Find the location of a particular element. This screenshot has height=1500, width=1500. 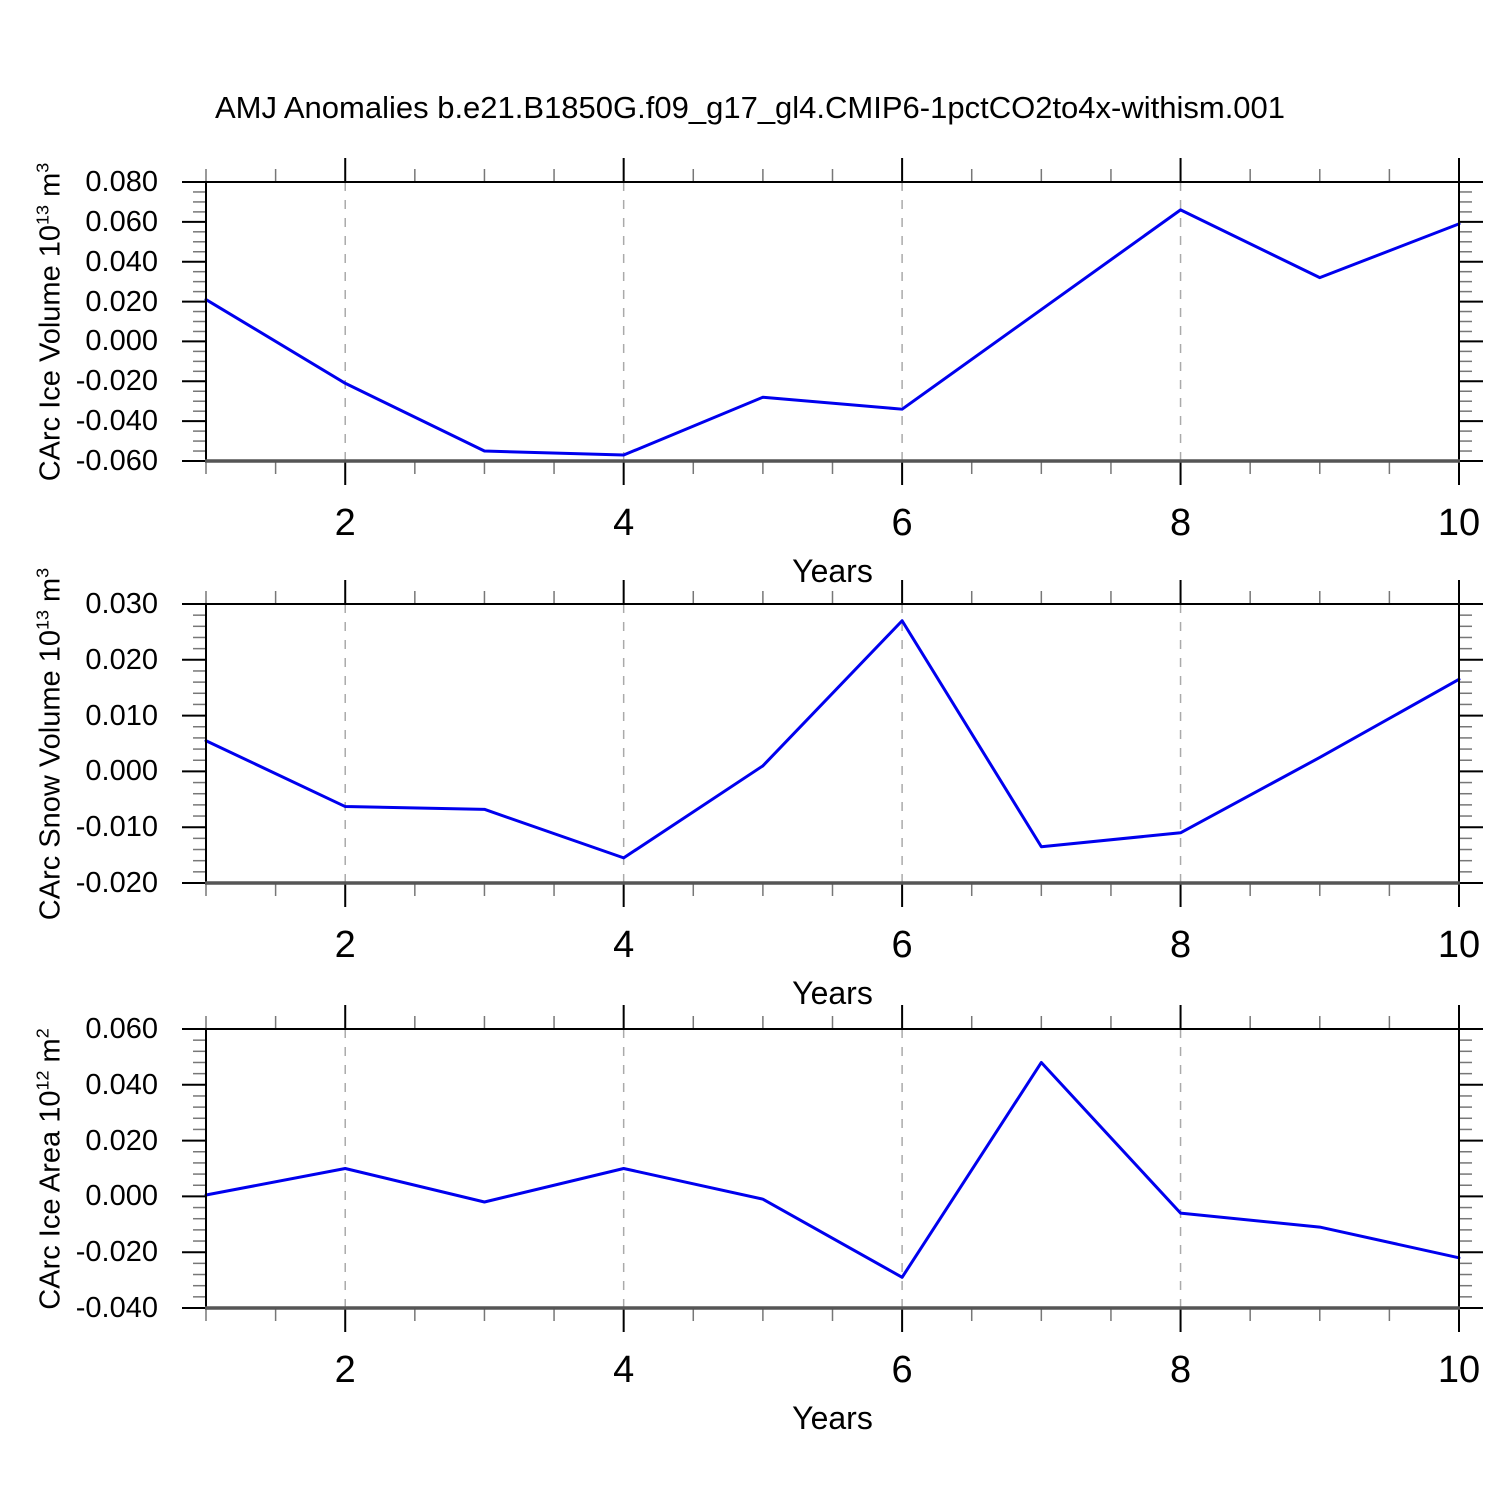

y-tick-label: 0.010 is located at coordinates (121, 715).